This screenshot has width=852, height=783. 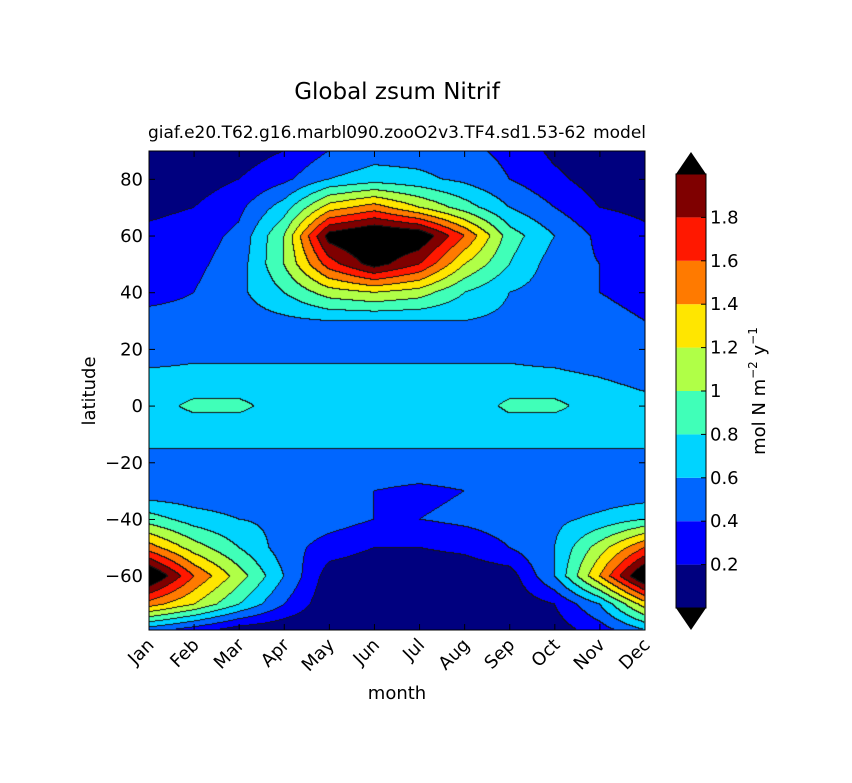 I want to click on colorbar-tick-label: 1.6, so click(x=724, y=261).